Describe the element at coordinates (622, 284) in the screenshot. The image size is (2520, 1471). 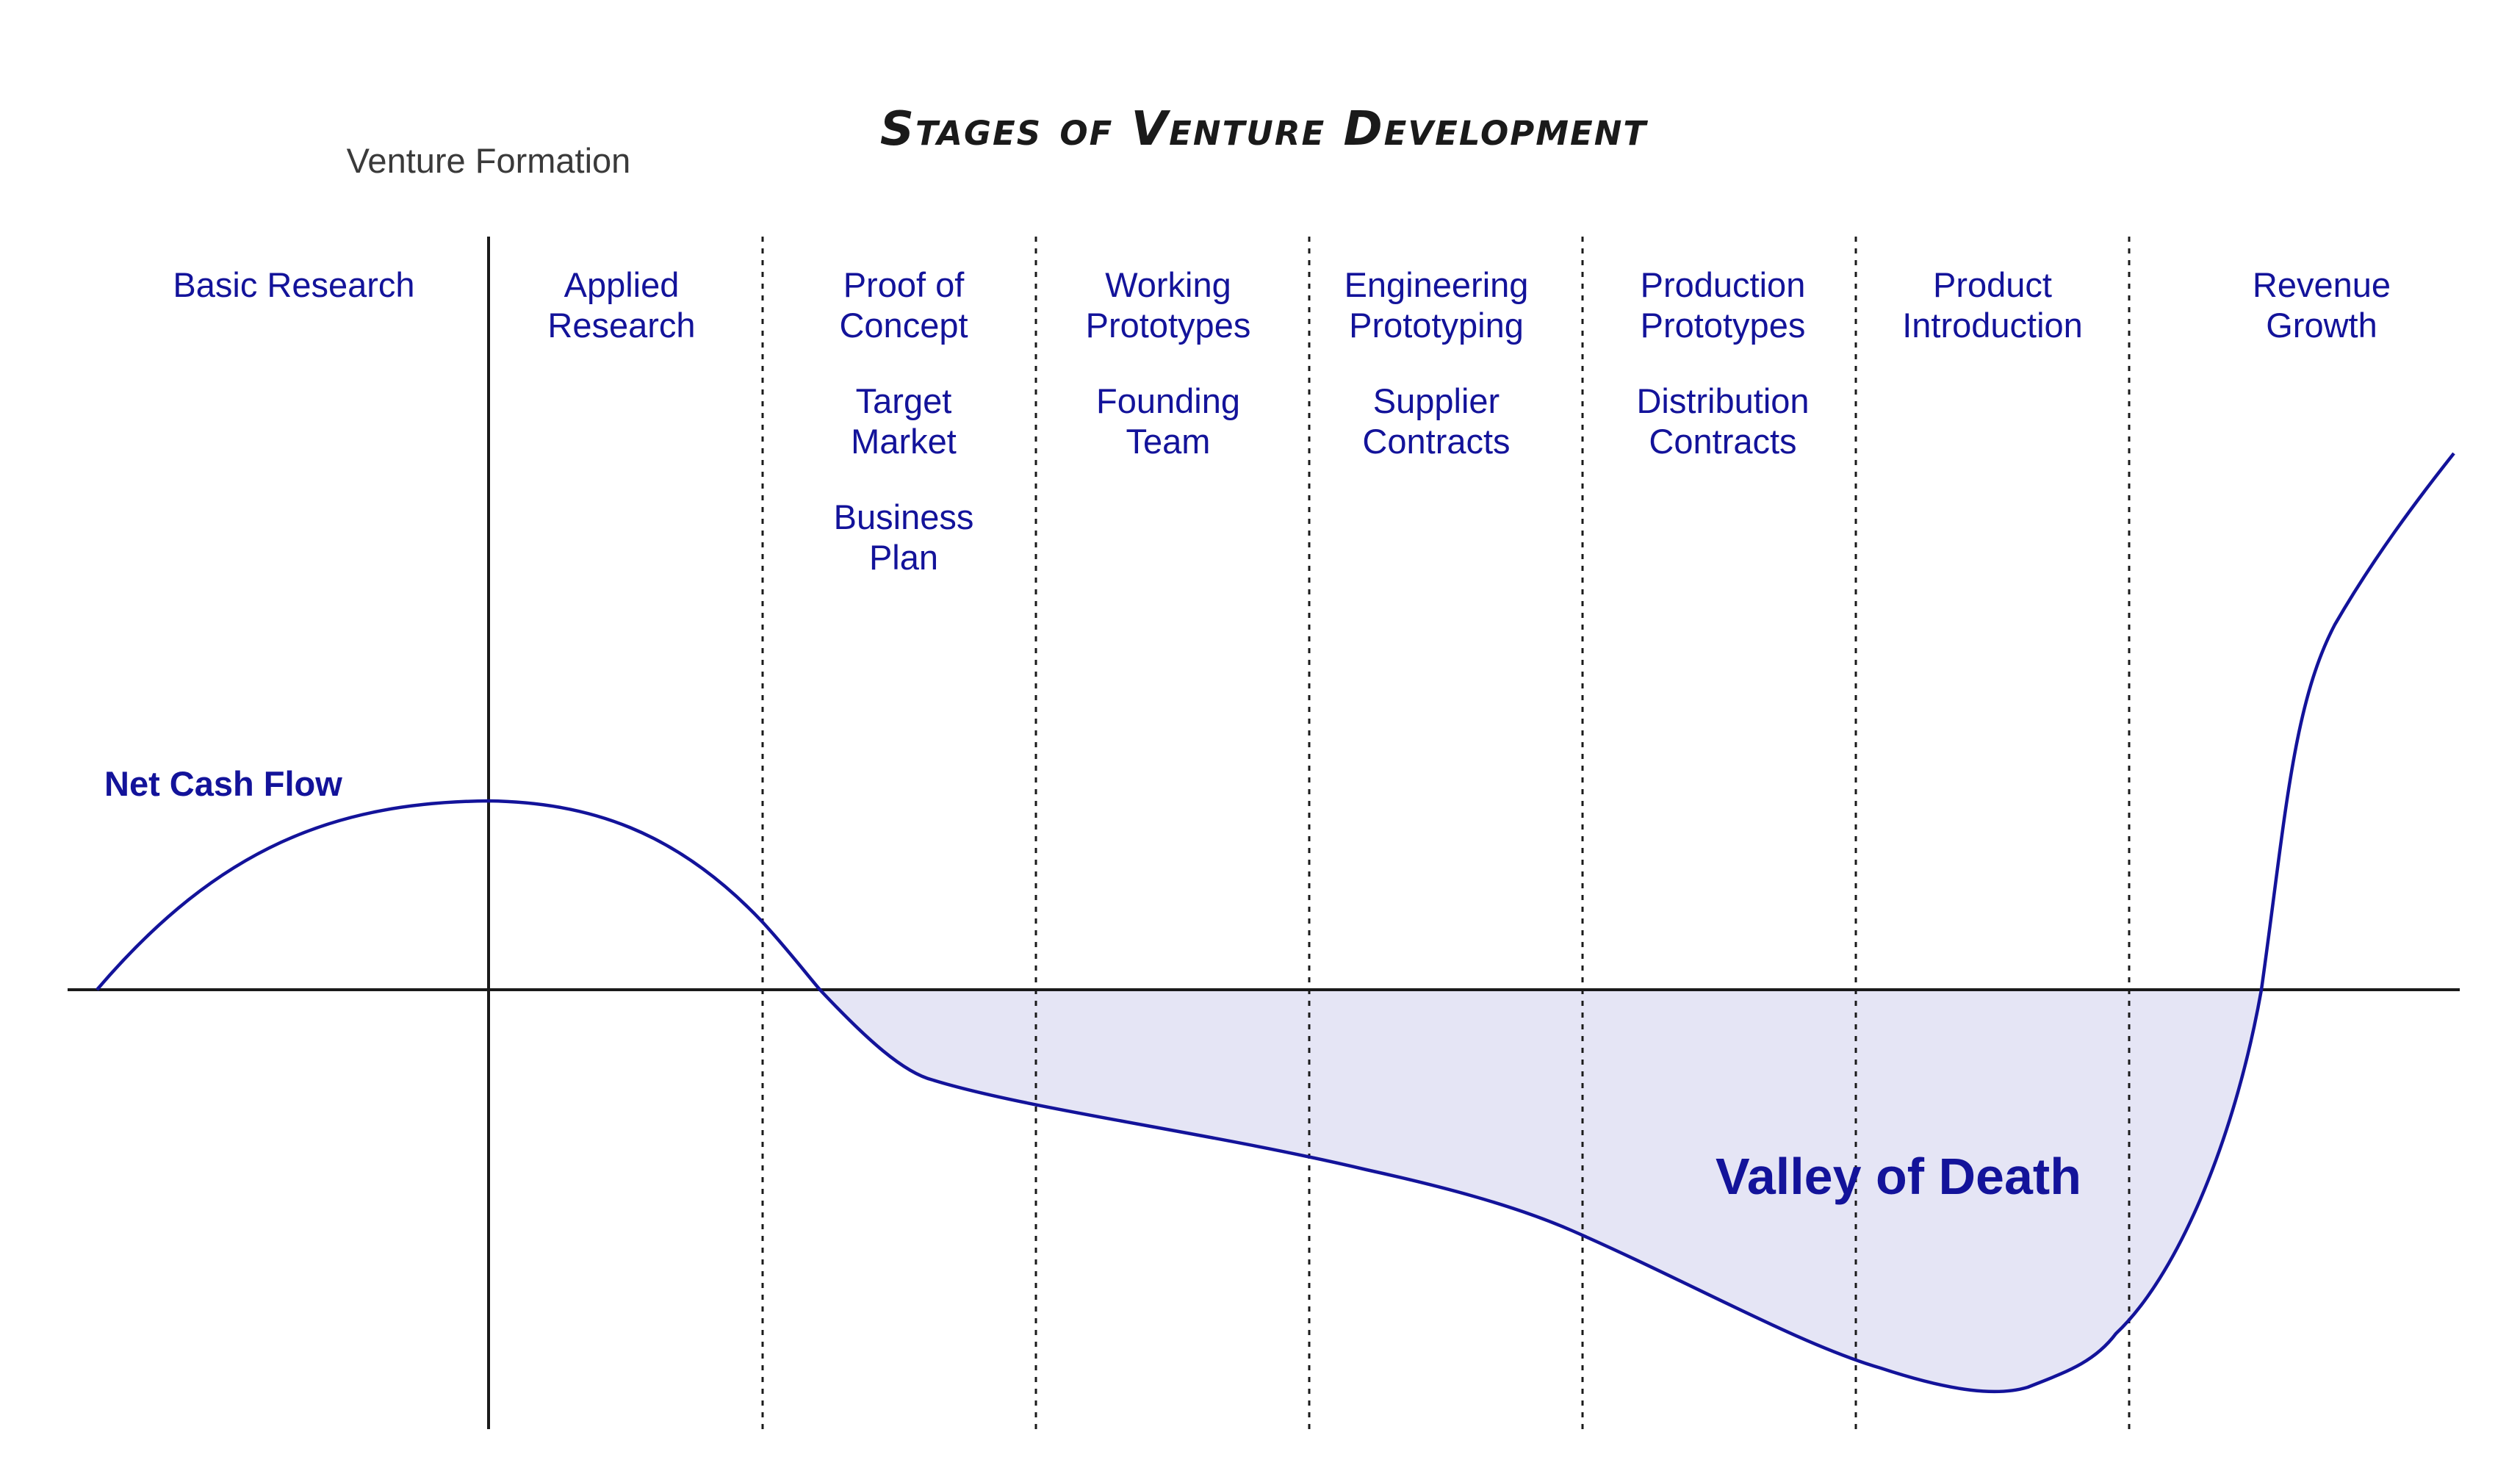
I see `stage-label-line: Applied` at that location.